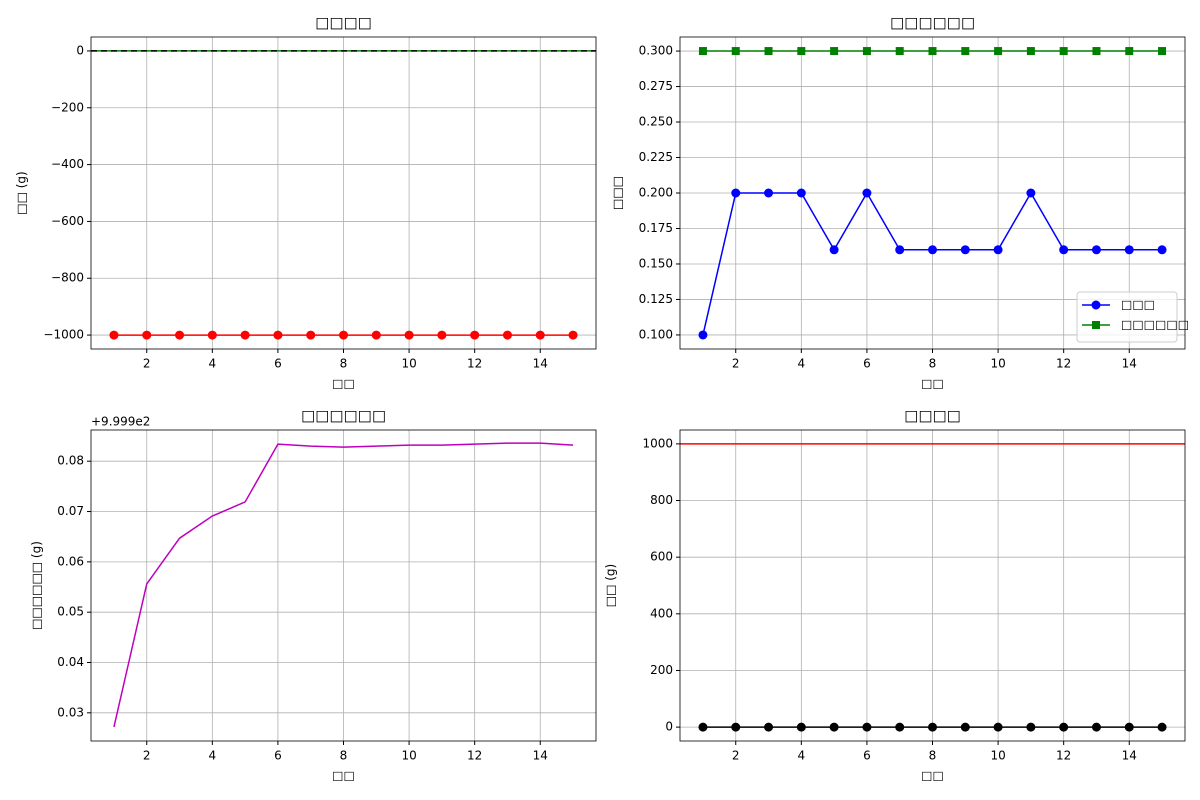 Image resolution: width=1200 pixels, height=800 pixels. I want to click on y-axis-label: □□ (g), so click(611, 585).